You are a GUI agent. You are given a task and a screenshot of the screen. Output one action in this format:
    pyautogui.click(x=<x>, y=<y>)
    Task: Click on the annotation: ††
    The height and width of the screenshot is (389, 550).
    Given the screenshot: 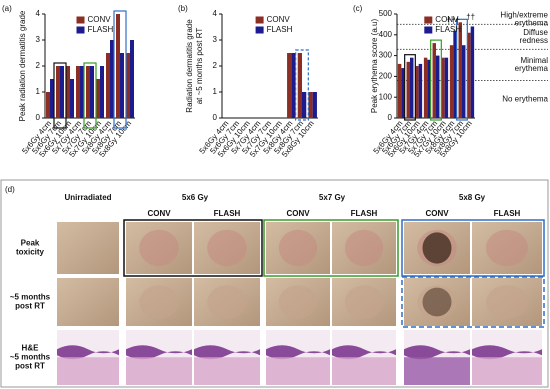 What is the action you would take?
    pyautogui.click(x=470, y=17)
    